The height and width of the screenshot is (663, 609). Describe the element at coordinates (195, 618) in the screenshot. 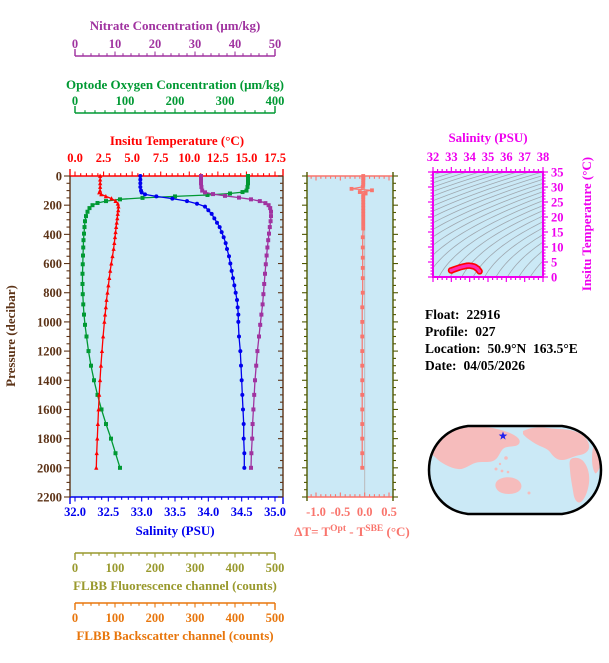

I see `axis-tick-label: 300` at that location.